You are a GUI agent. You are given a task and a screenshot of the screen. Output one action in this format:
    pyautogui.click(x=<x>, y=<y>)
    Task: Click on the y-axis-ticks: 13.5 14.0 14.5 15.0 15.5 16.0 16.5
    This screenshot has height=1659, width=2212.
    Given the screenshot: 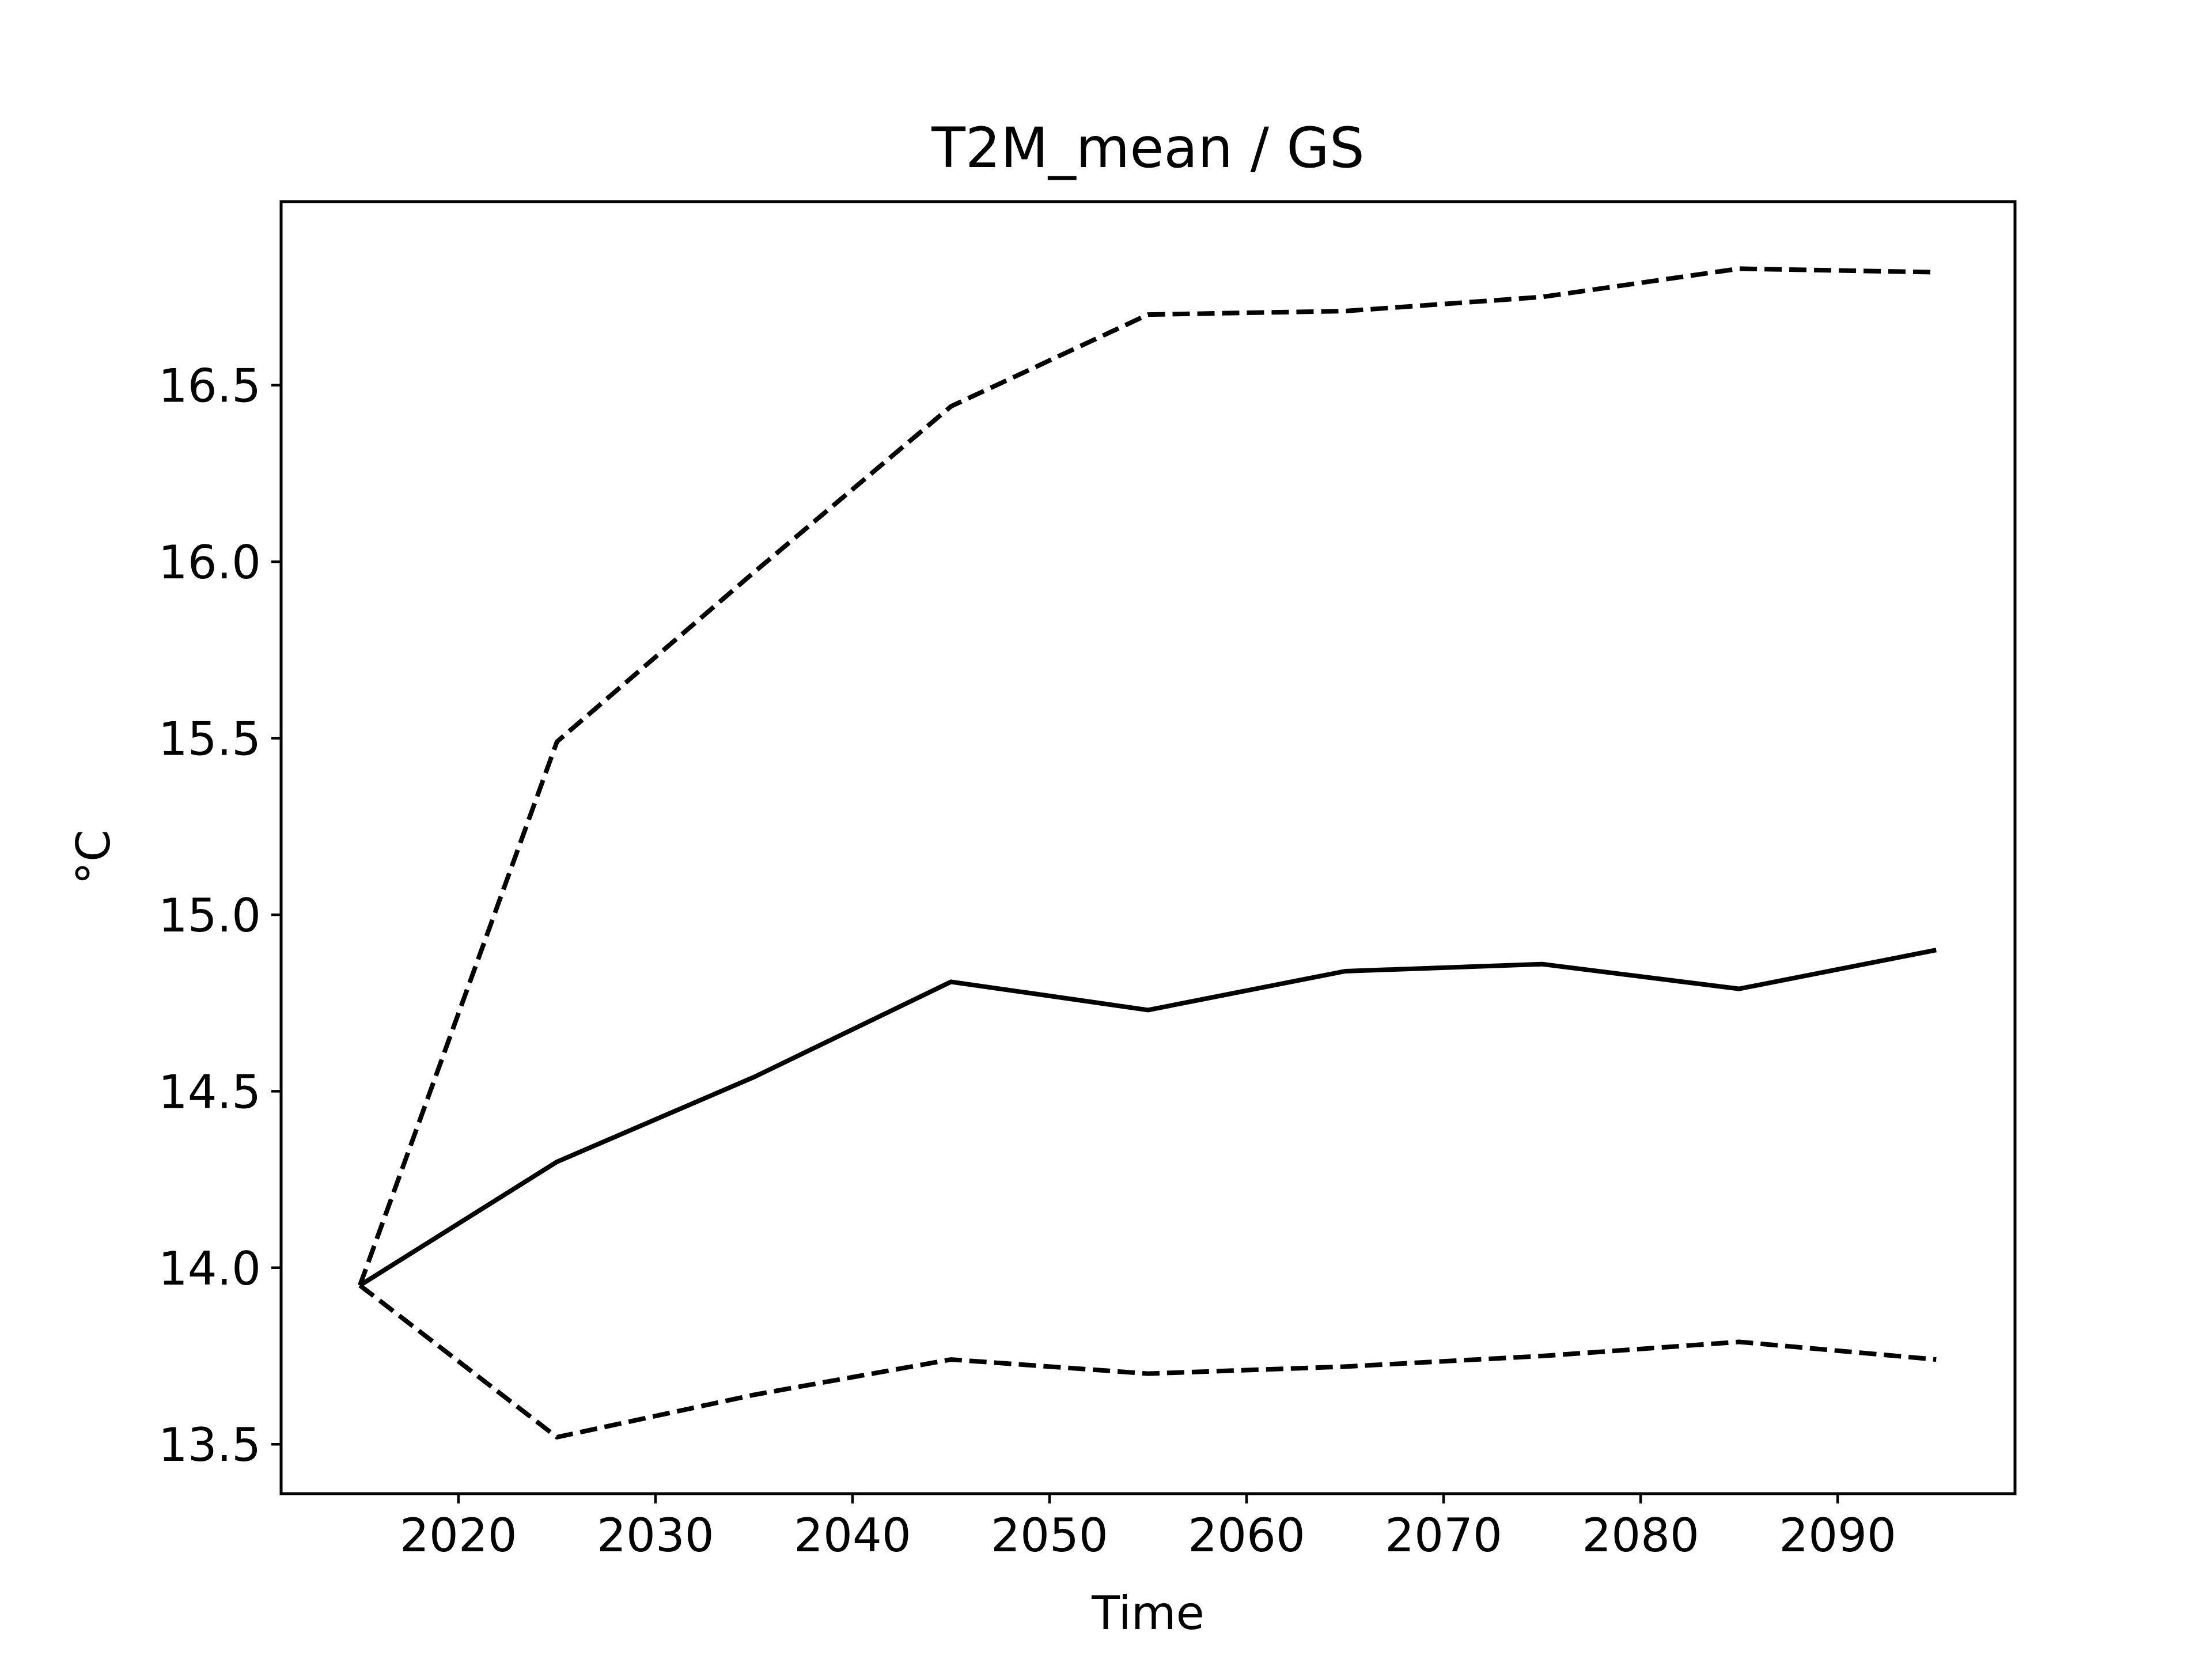 What is the action you would take?
    pyautogui.click(x=219, y=915)
    